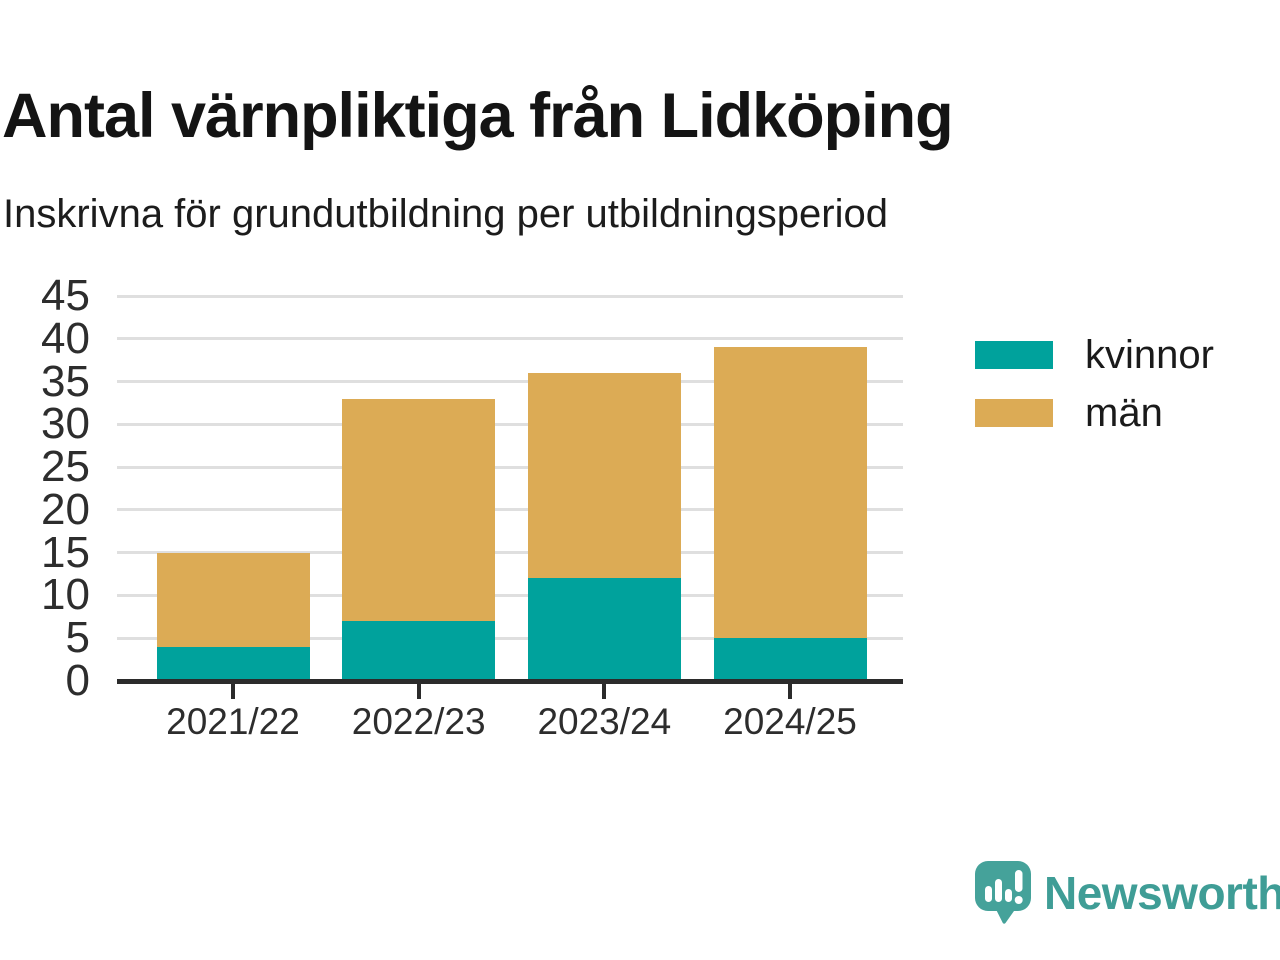 The height and width of the screenshot is (960, 1280). What do you see at coordinates (233, 663) in the screenshot?
I see `bar-2021/22-kvinnor` at bounding box center [233, 663].